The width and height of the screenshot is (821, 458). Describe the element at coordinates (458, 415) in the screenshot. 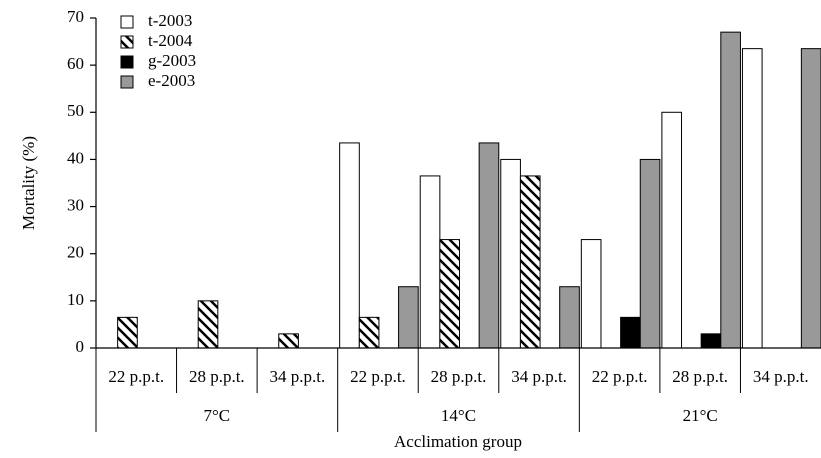

I see `group-label: 14°C` at that location.